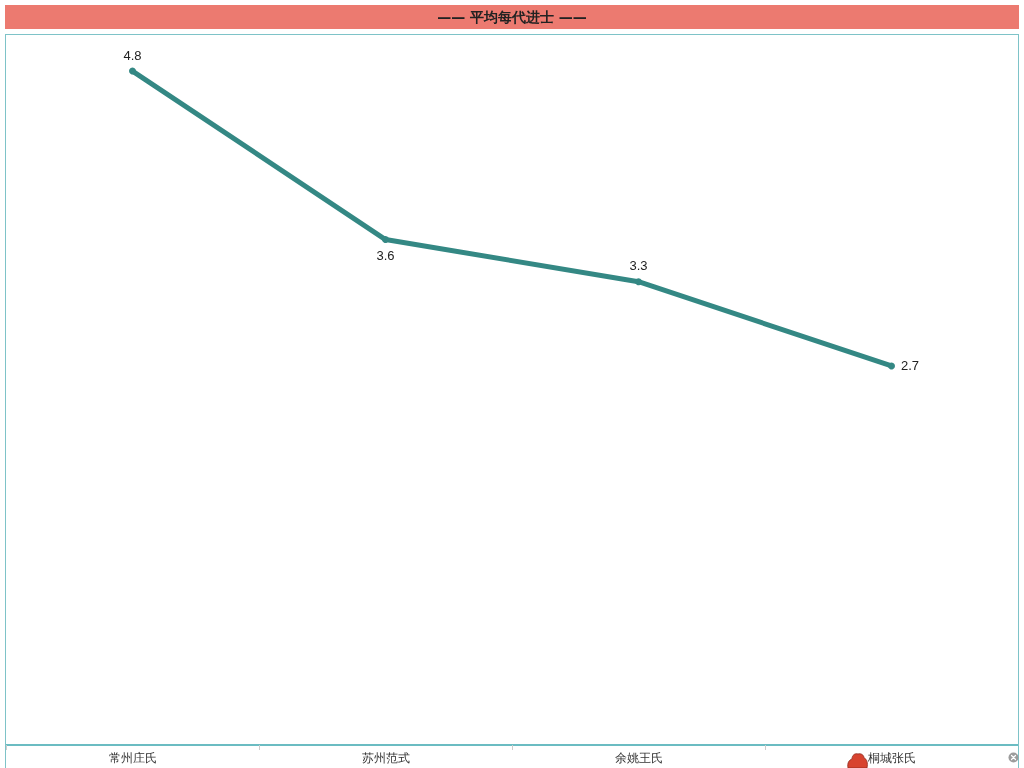  I want to click on data-label: 2.7, so click(910, 366).